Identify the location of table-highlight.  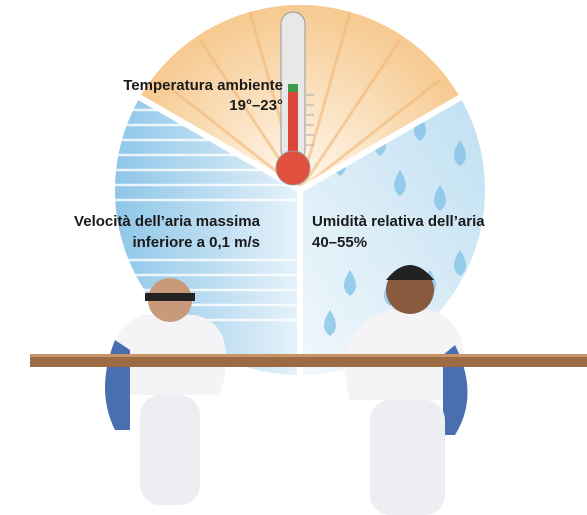
(308, 355).